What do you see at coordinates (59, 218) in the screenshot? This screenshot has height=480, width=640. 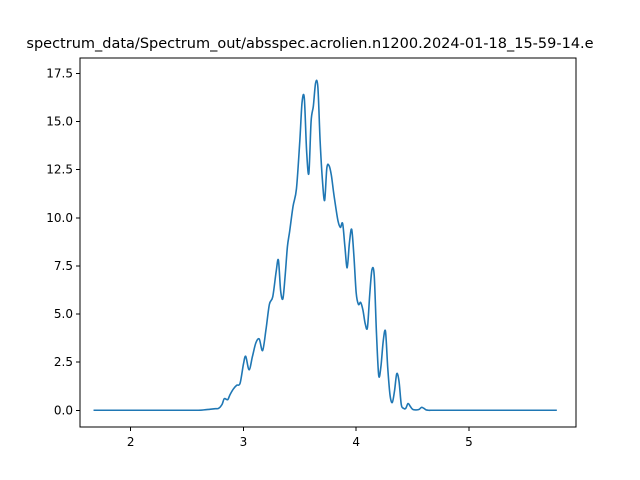 I see `y-tick-label: 10.0` at bounding box center [59, 218].